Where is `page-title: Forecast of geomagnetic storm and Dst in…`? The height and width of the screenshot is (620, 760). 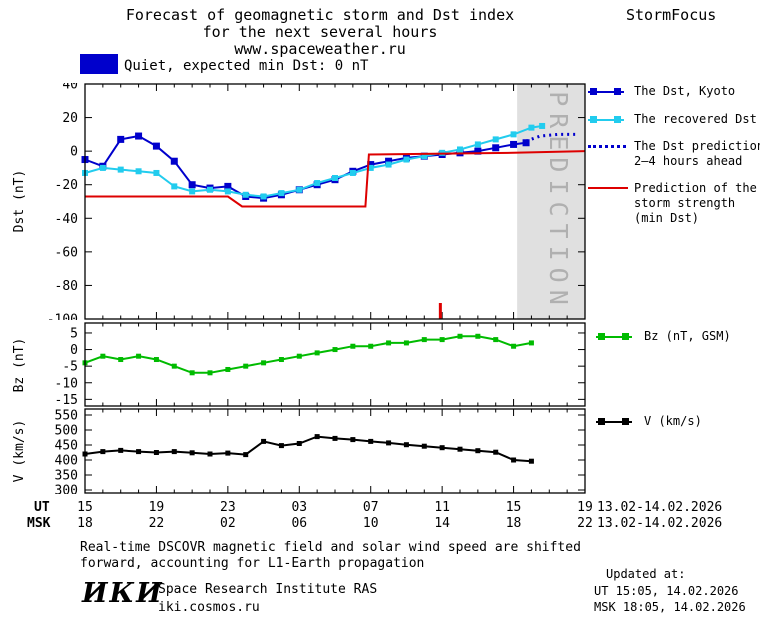 page-title: Forecast of geomagnetic storm and Dst in… is located at coordinates (320, 15).